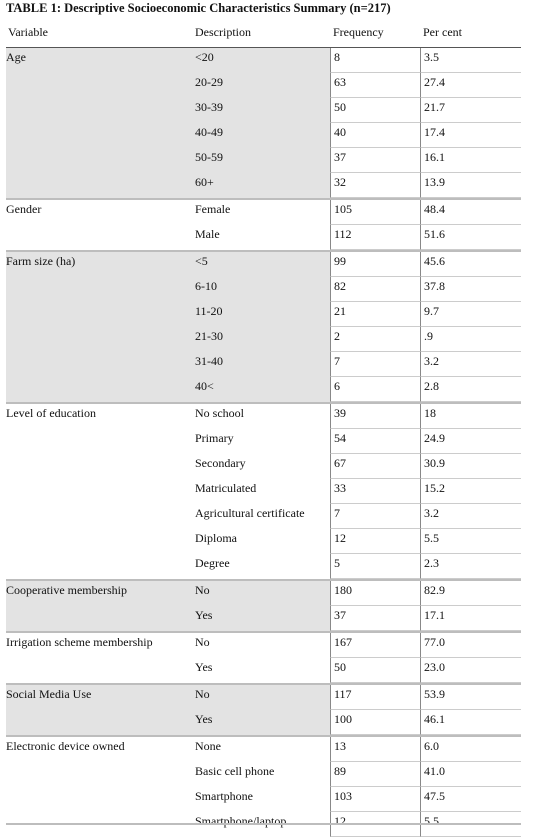  What do you see at coordinates (263, 566) in the screenshot?
I see `table-row: Degree 5 2.3` at bounding box center [263, 566].